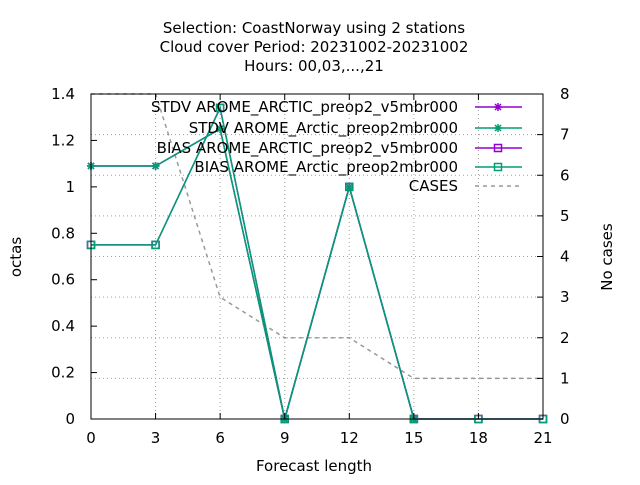 This screenshot has height=485, width=640. Describe the element at coordinates (565, 378) in the screenshot. I see `y2-tick-label: 1` at that location.